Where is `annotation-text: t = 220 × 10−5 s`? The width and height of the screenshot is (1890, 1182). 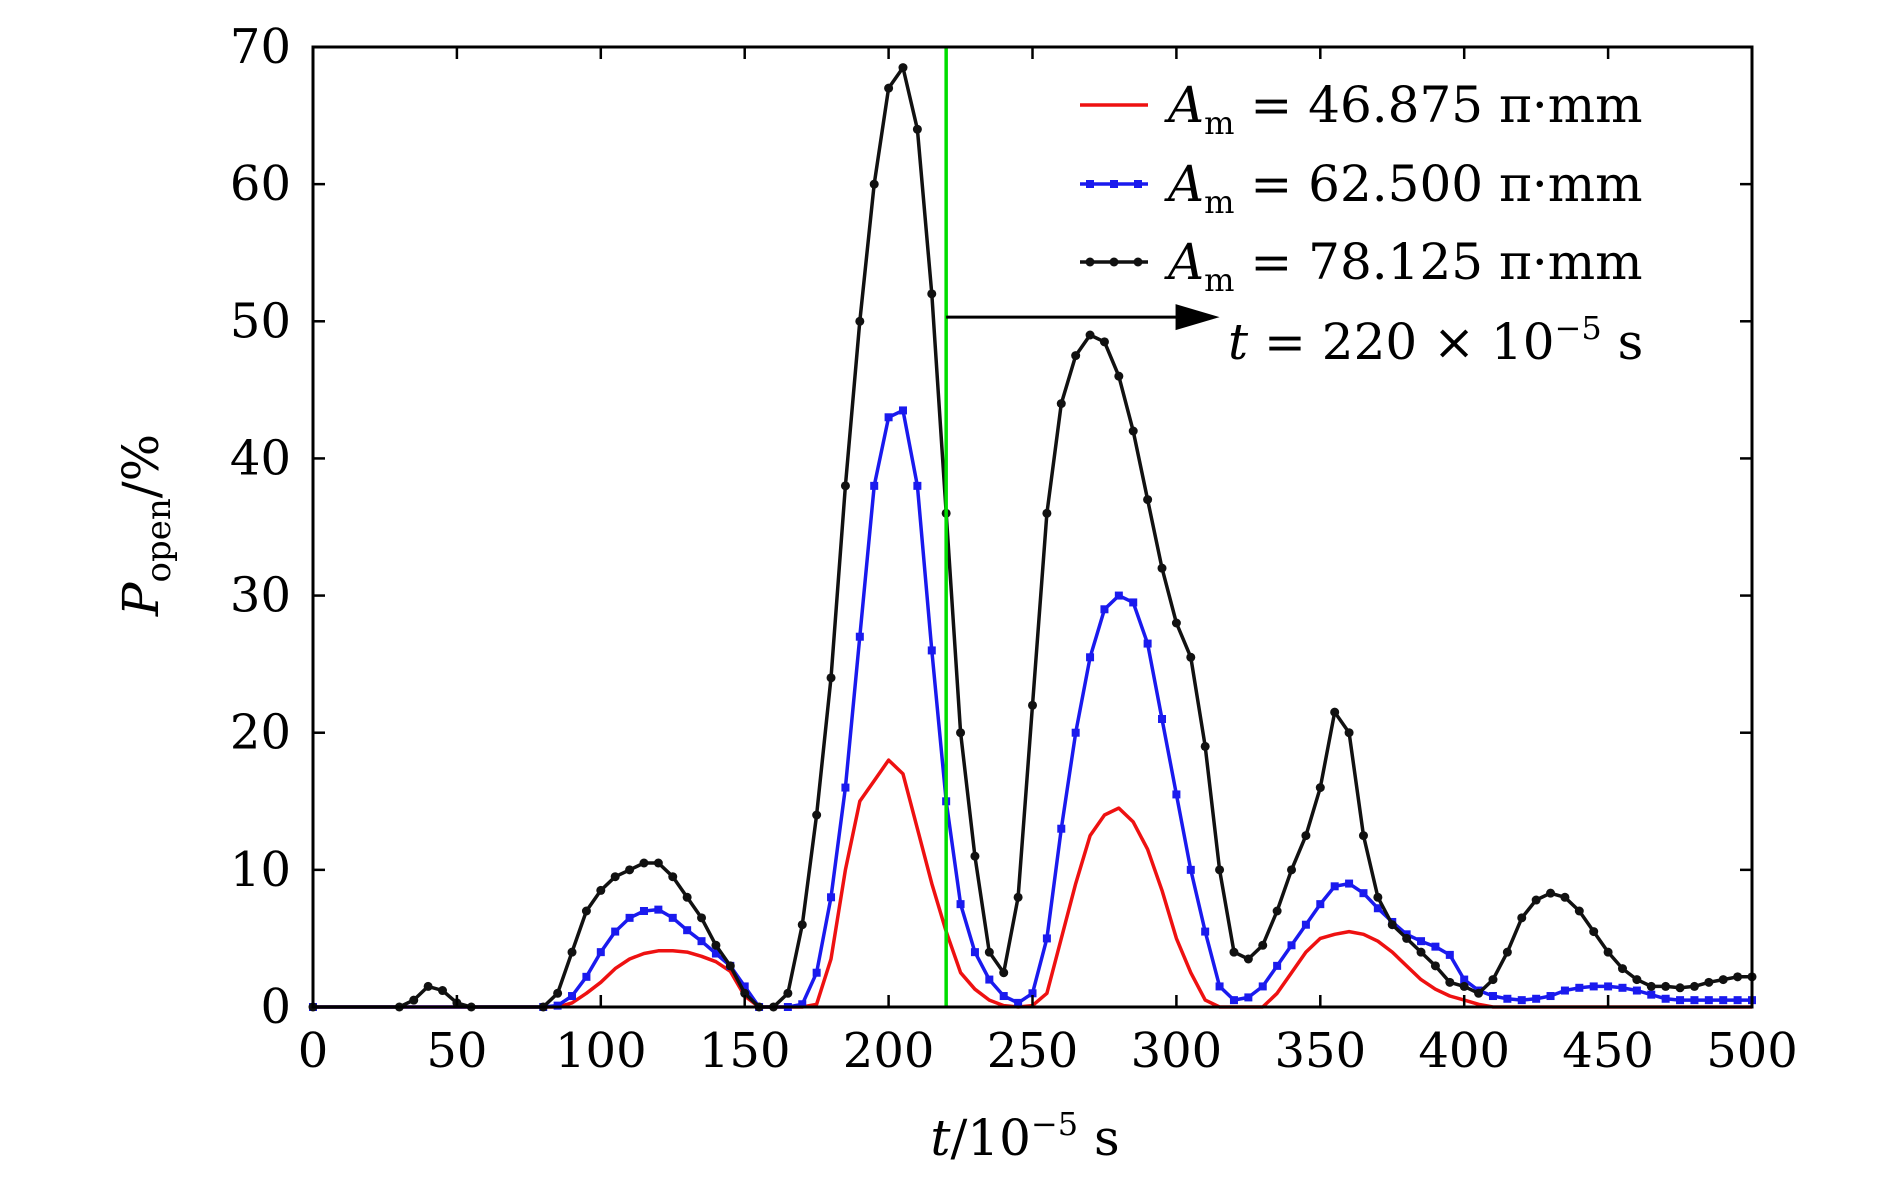 annotation-text: t = 220 × 10−5 s is located at coordinates (1435, 340).